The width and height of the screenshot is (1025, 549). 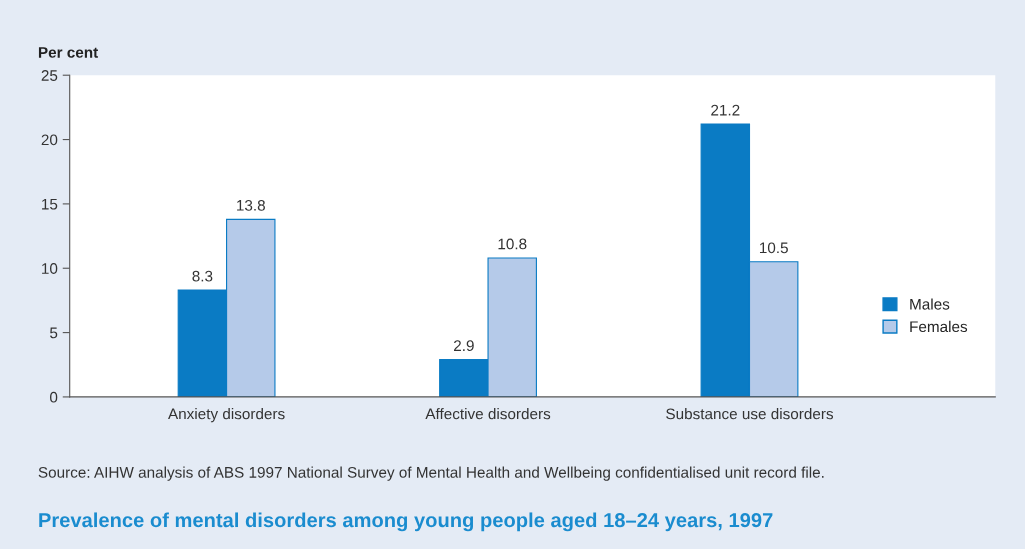 What do you see at coordinates (50, 268) in the screenshot?
I see `y-tick-label: 10` at bounding box center [50, 268].